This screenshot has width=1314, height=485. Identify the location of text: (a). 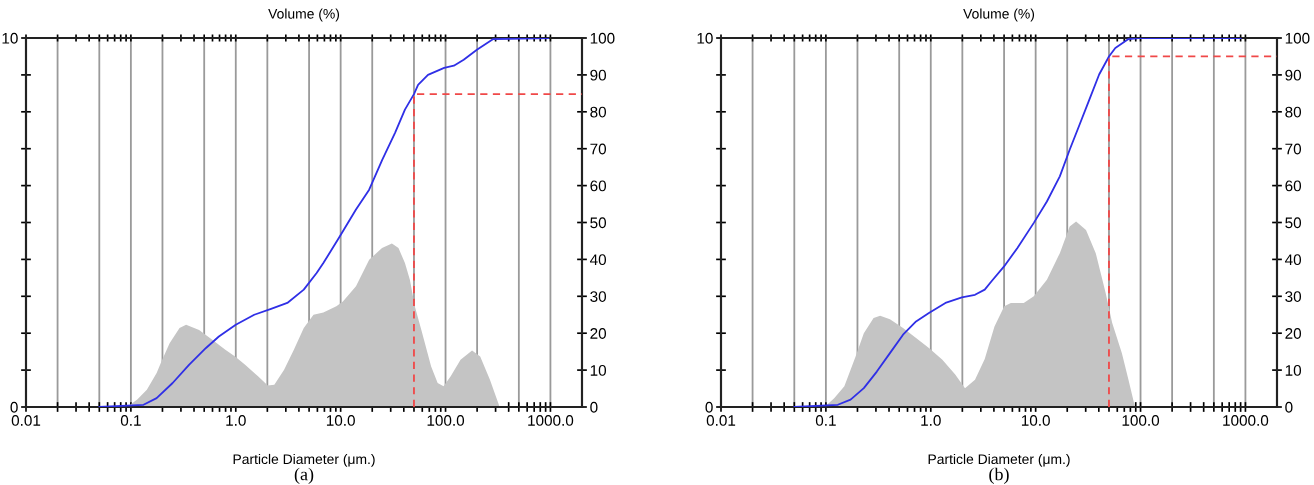
(304, 475).